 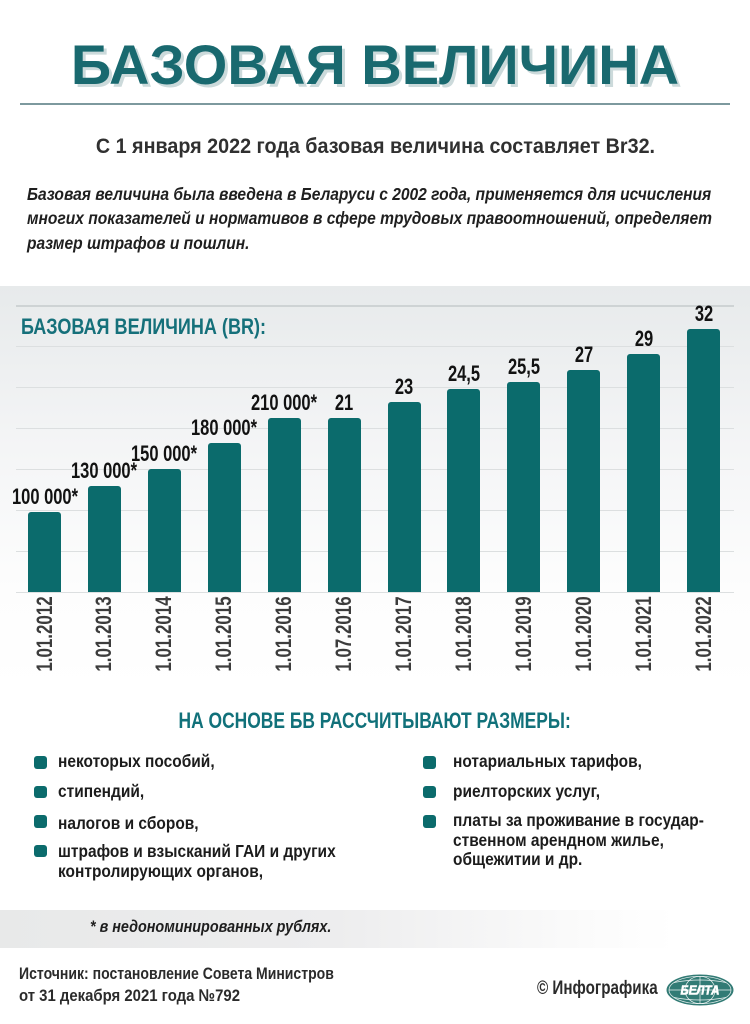 I want to click on svg-text: БЕЛТА, so click(x=700, y=990).